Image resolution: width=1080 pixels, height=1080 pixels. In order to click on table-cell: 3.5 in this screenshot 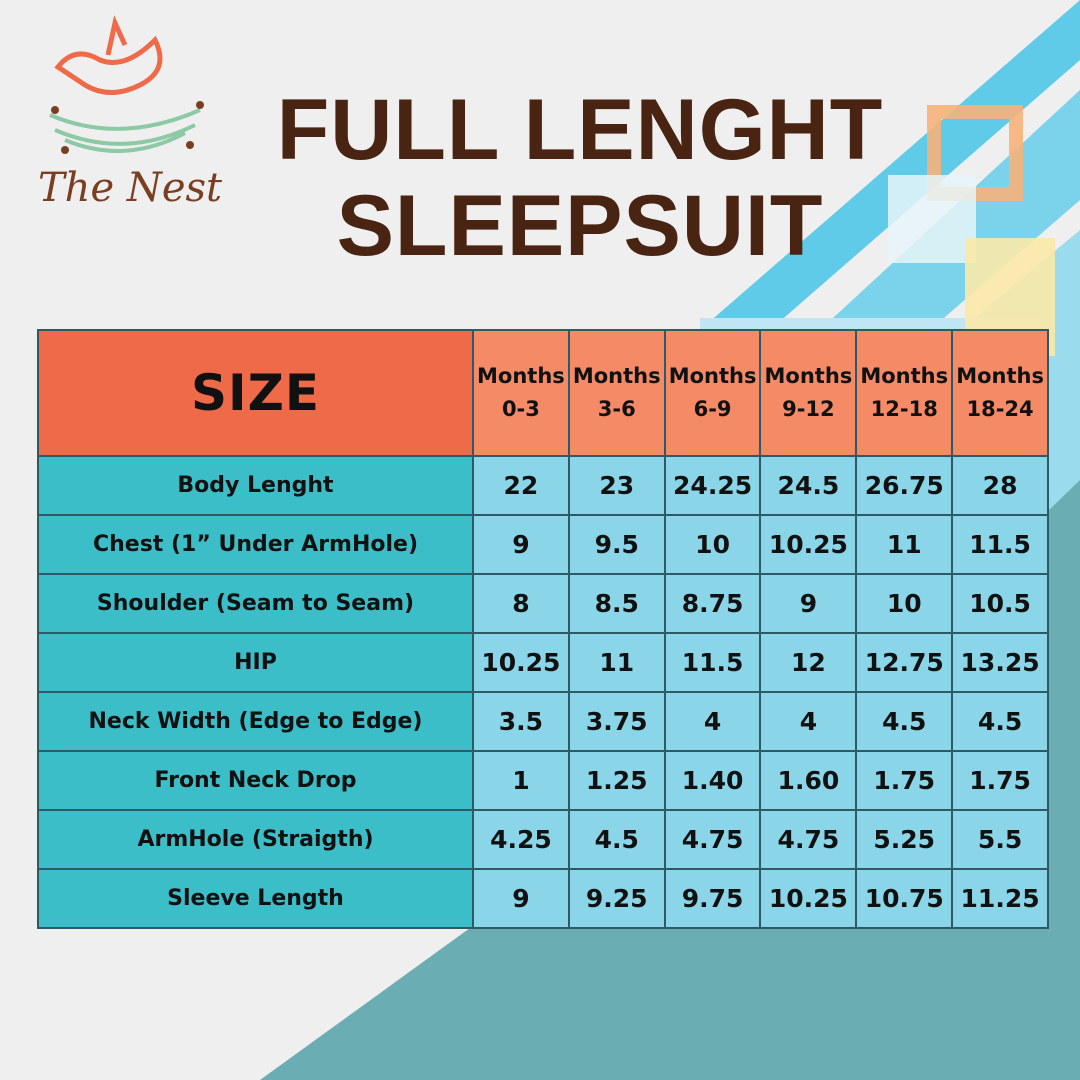, I will do `click(521, 721)`.